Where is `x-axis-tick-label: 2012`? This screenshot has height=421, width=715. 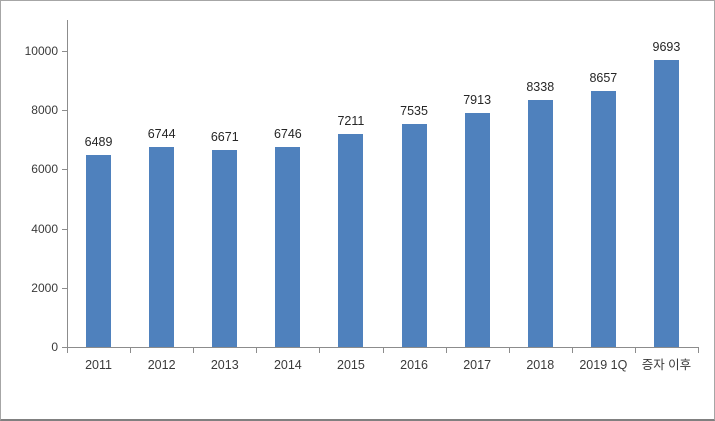 x-axis-tick-label: 2012 is located at coordinates (161, 365).